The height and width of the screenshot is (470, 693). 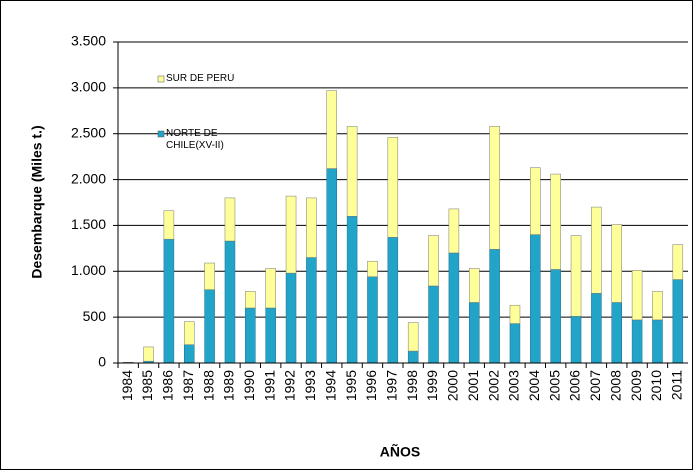 I want to click on y-tick-label: 3.500, so click(x=88, y=41).